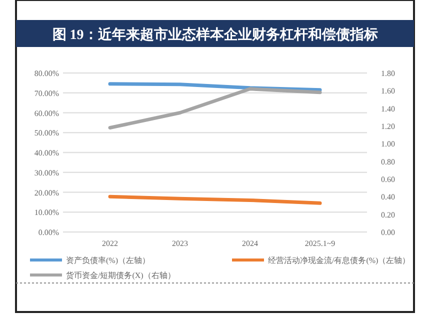 The height and width of the screenshot is (334, 429). I want to click on y2-tick-label: 0.80, so click(388, 161).